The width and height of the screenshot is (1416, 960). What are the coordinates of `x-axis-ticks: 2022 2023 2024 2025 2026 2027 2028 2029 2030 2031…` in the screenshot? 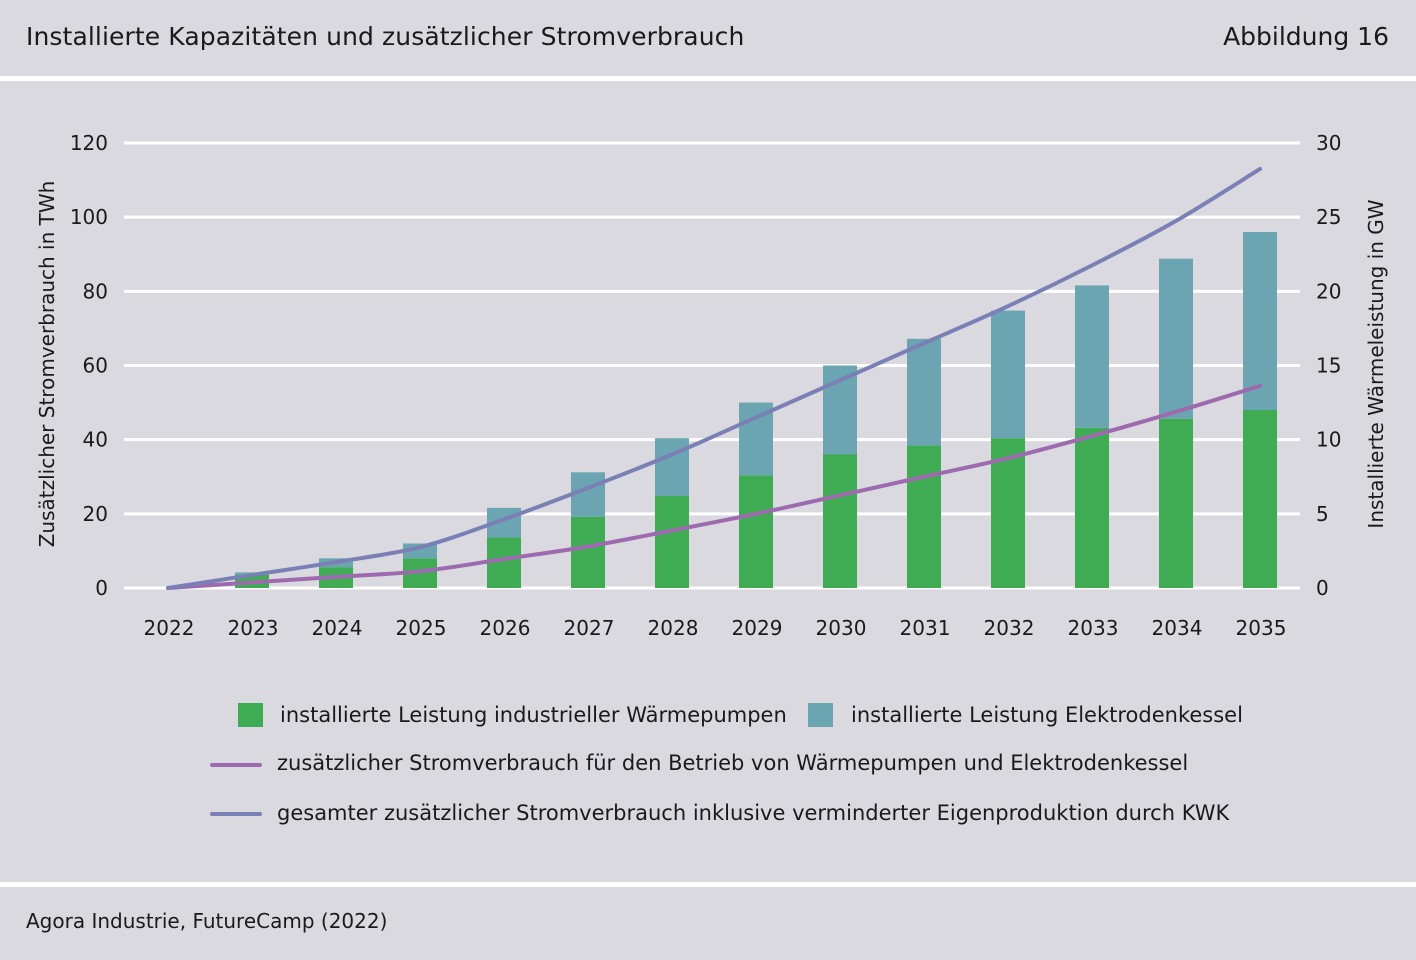 It's located at (715, 628).